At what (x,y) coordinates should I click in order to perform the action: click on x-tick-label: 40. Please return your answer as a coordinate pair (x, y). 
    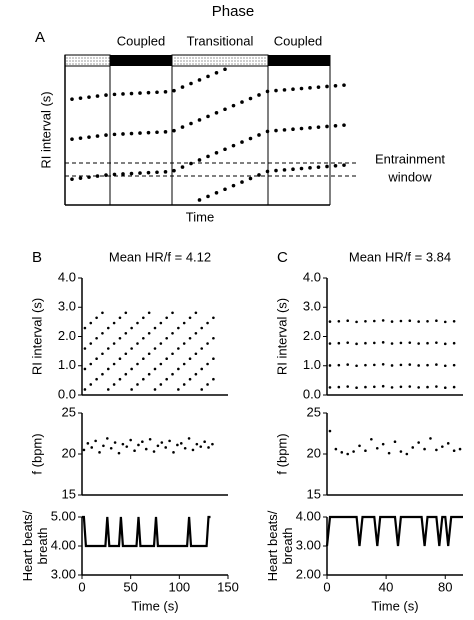
    Looking at the image, I should click on (386, 586).